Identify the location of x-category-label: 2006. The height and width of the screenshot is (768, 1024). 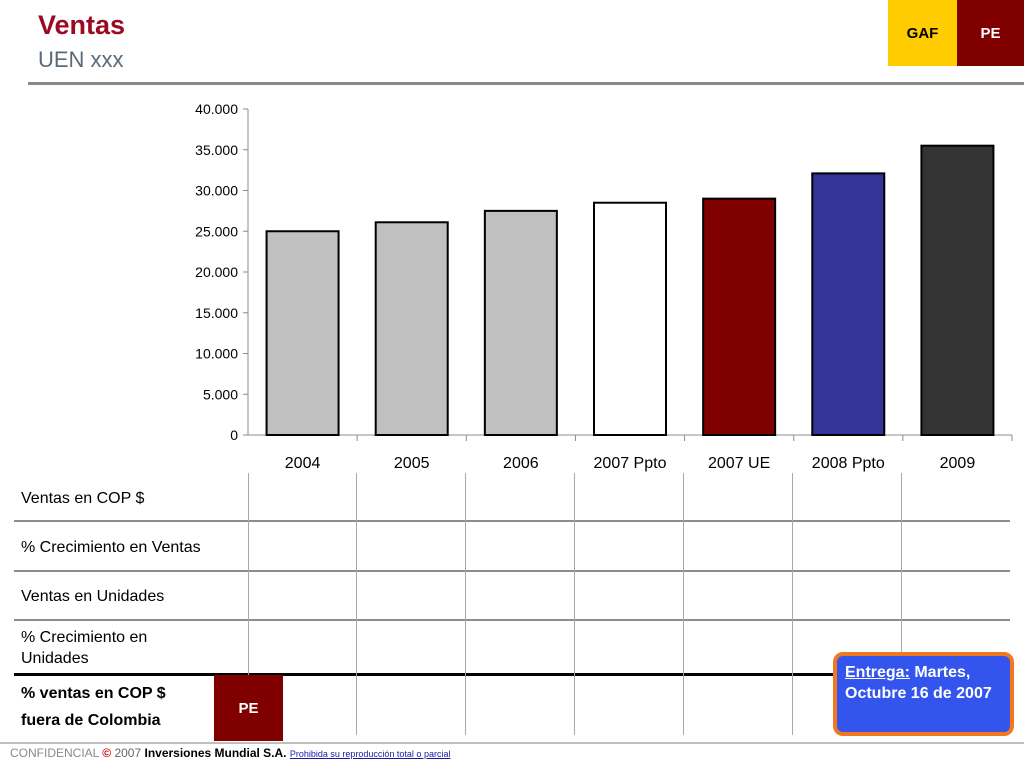
(521, 463).